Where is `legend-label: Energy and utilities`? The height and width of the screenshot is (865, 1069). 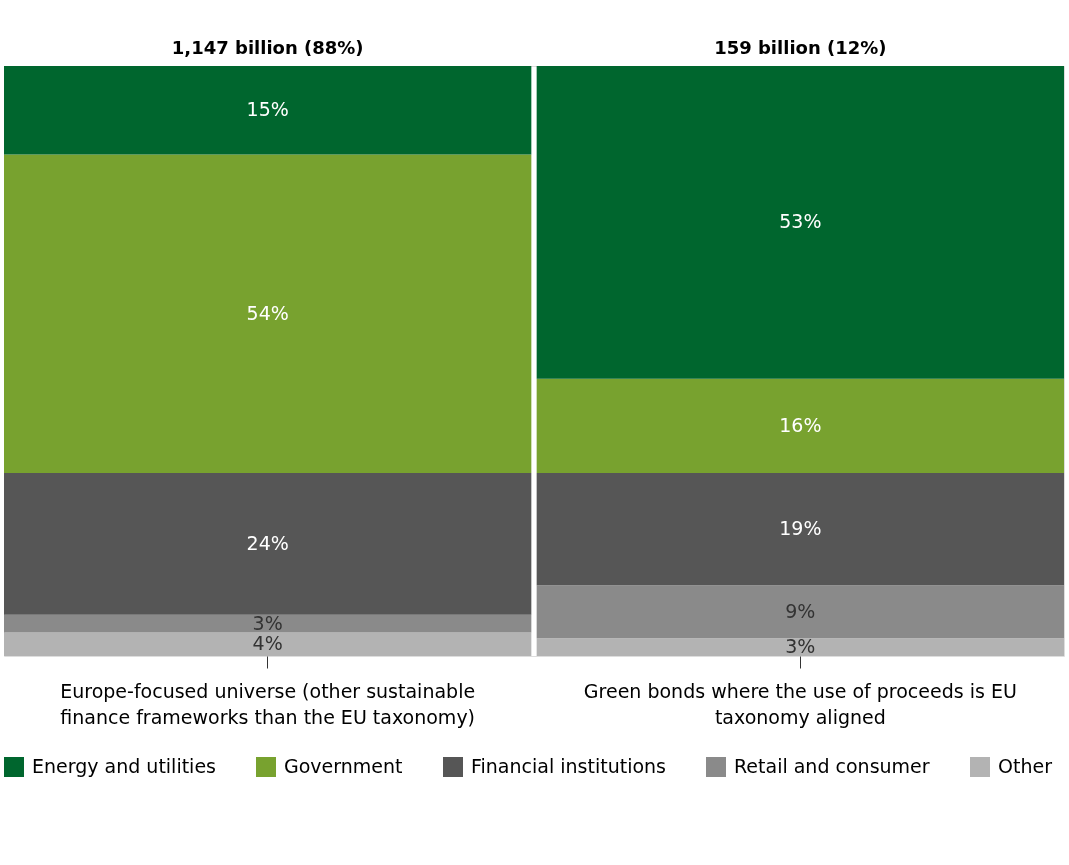
legend-label: Energy and utilities is located at coordinates (124, 766).